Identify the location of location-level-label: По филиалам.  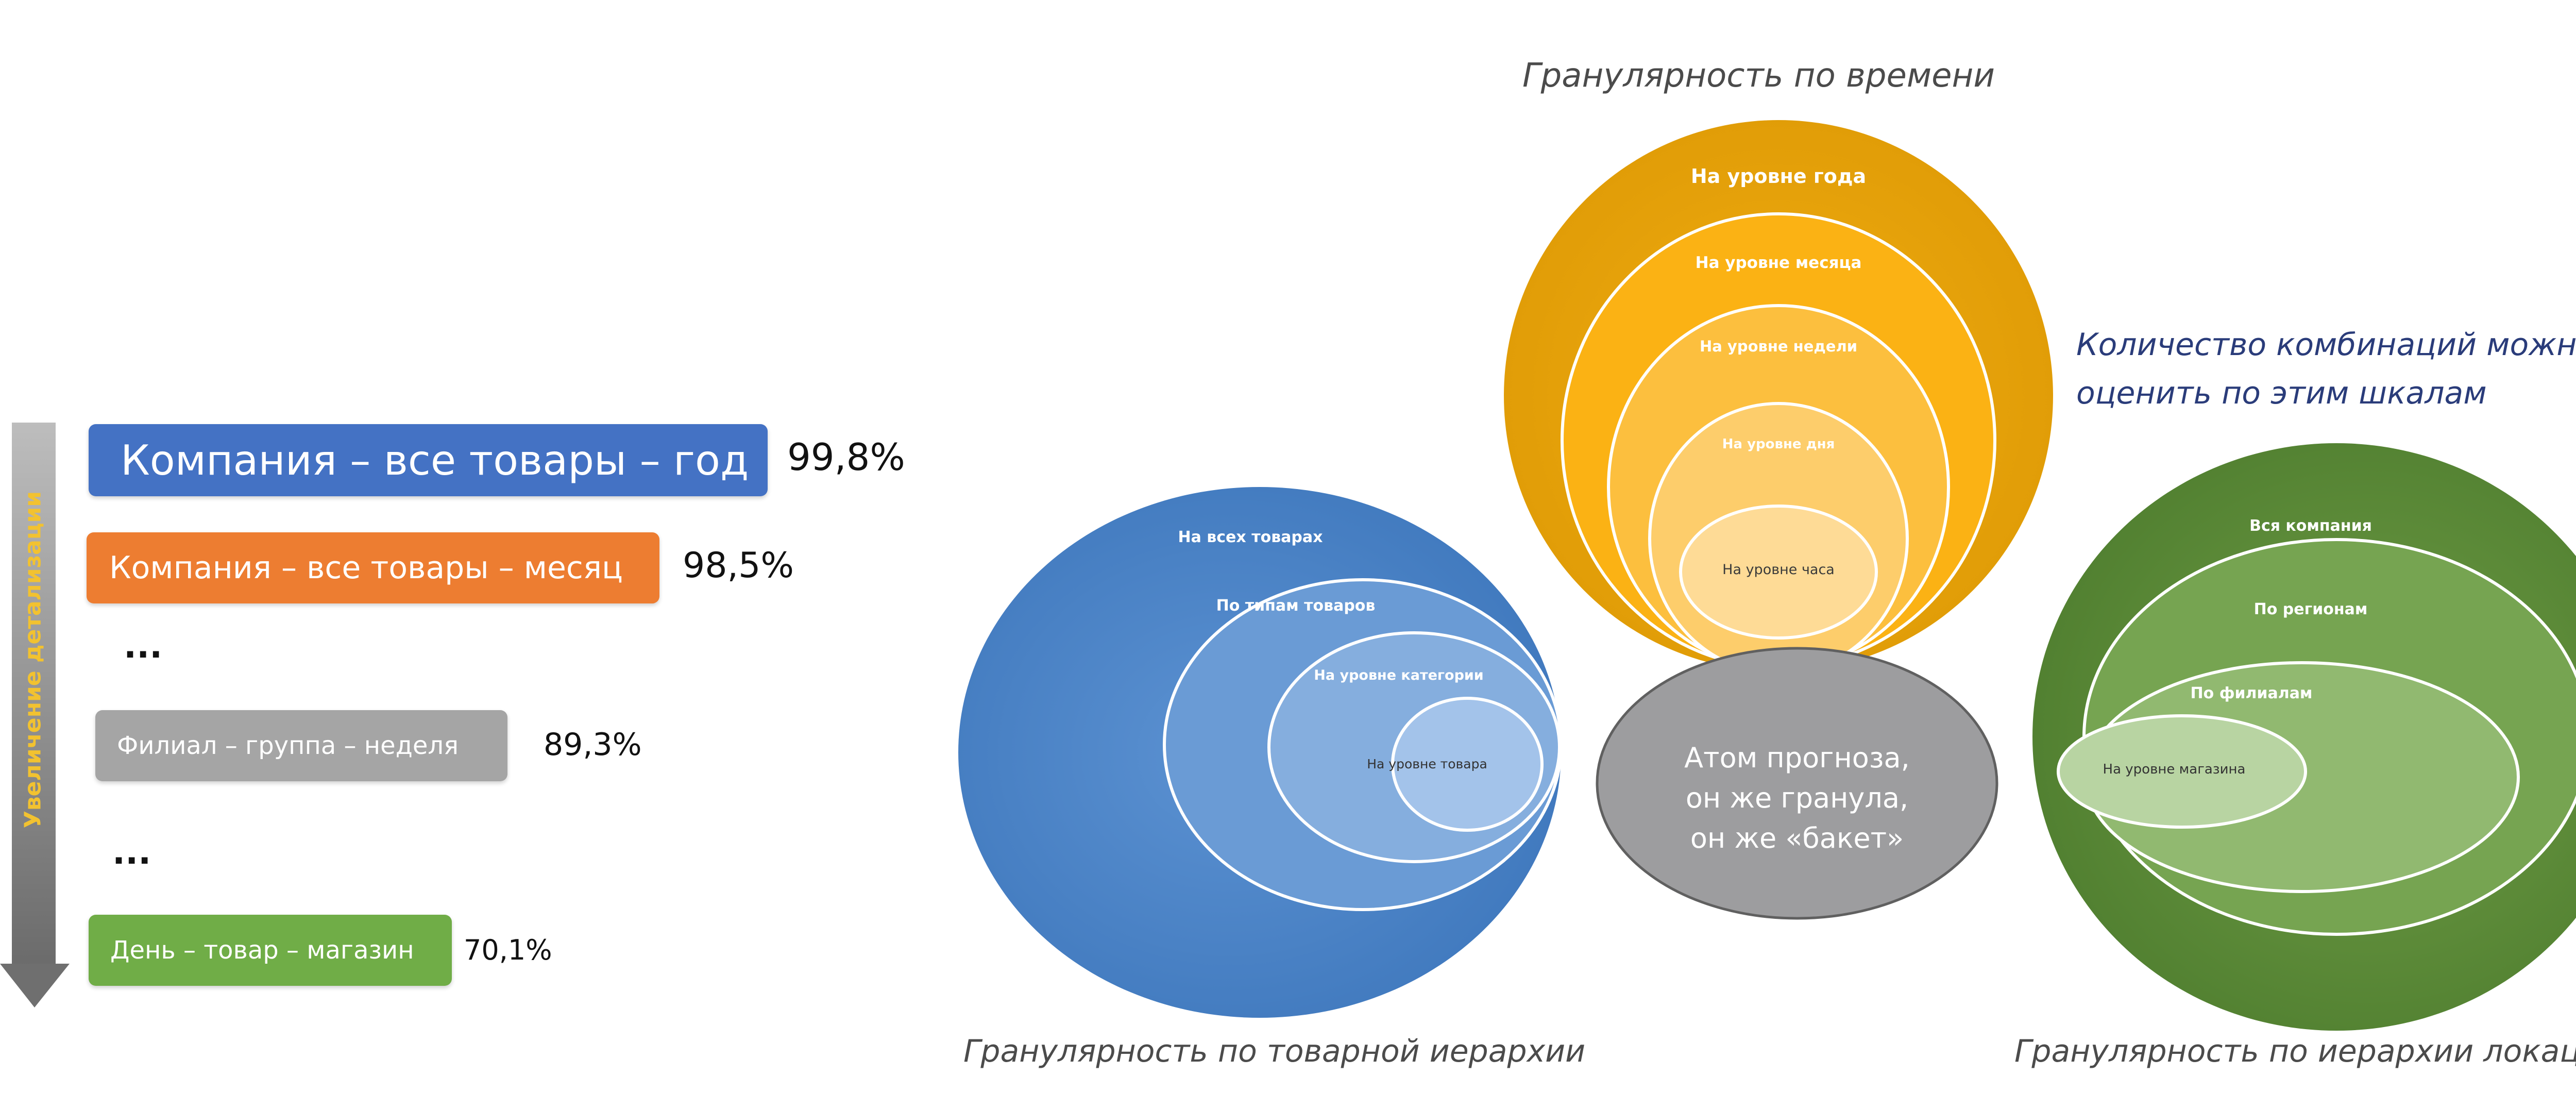
(2251, 693).